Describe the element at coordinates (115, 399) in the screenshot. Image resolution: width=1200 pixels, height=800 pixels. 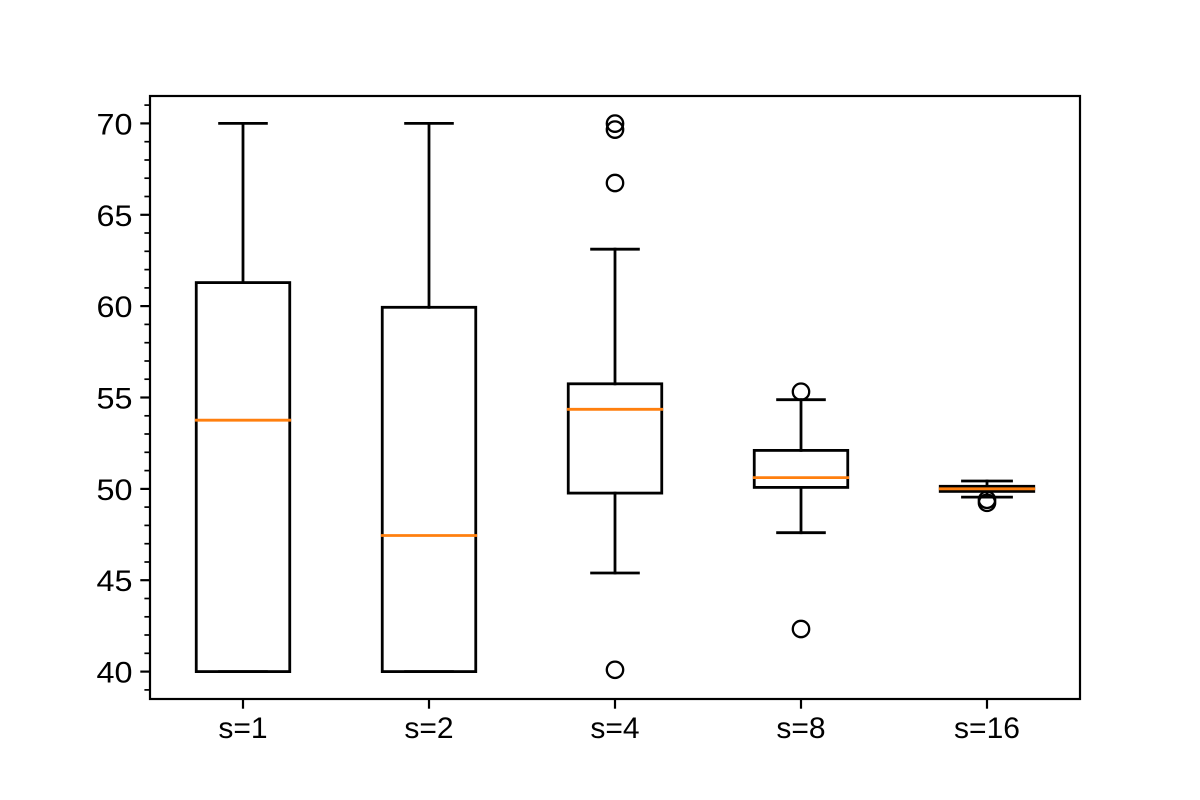
I see `svg-text: 55` at that location.